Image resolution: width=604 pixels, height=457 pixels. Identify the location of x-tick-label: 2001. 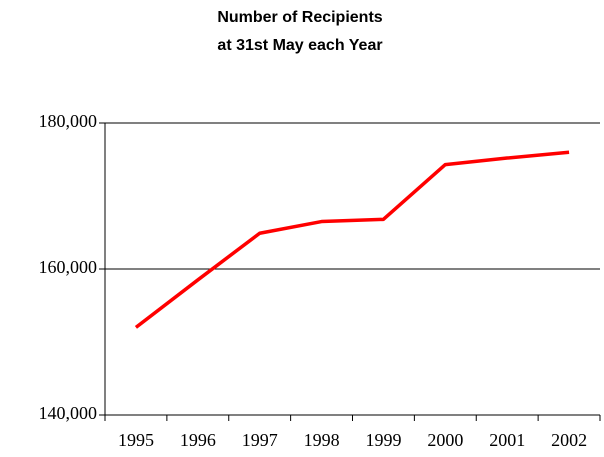
(507, 440).